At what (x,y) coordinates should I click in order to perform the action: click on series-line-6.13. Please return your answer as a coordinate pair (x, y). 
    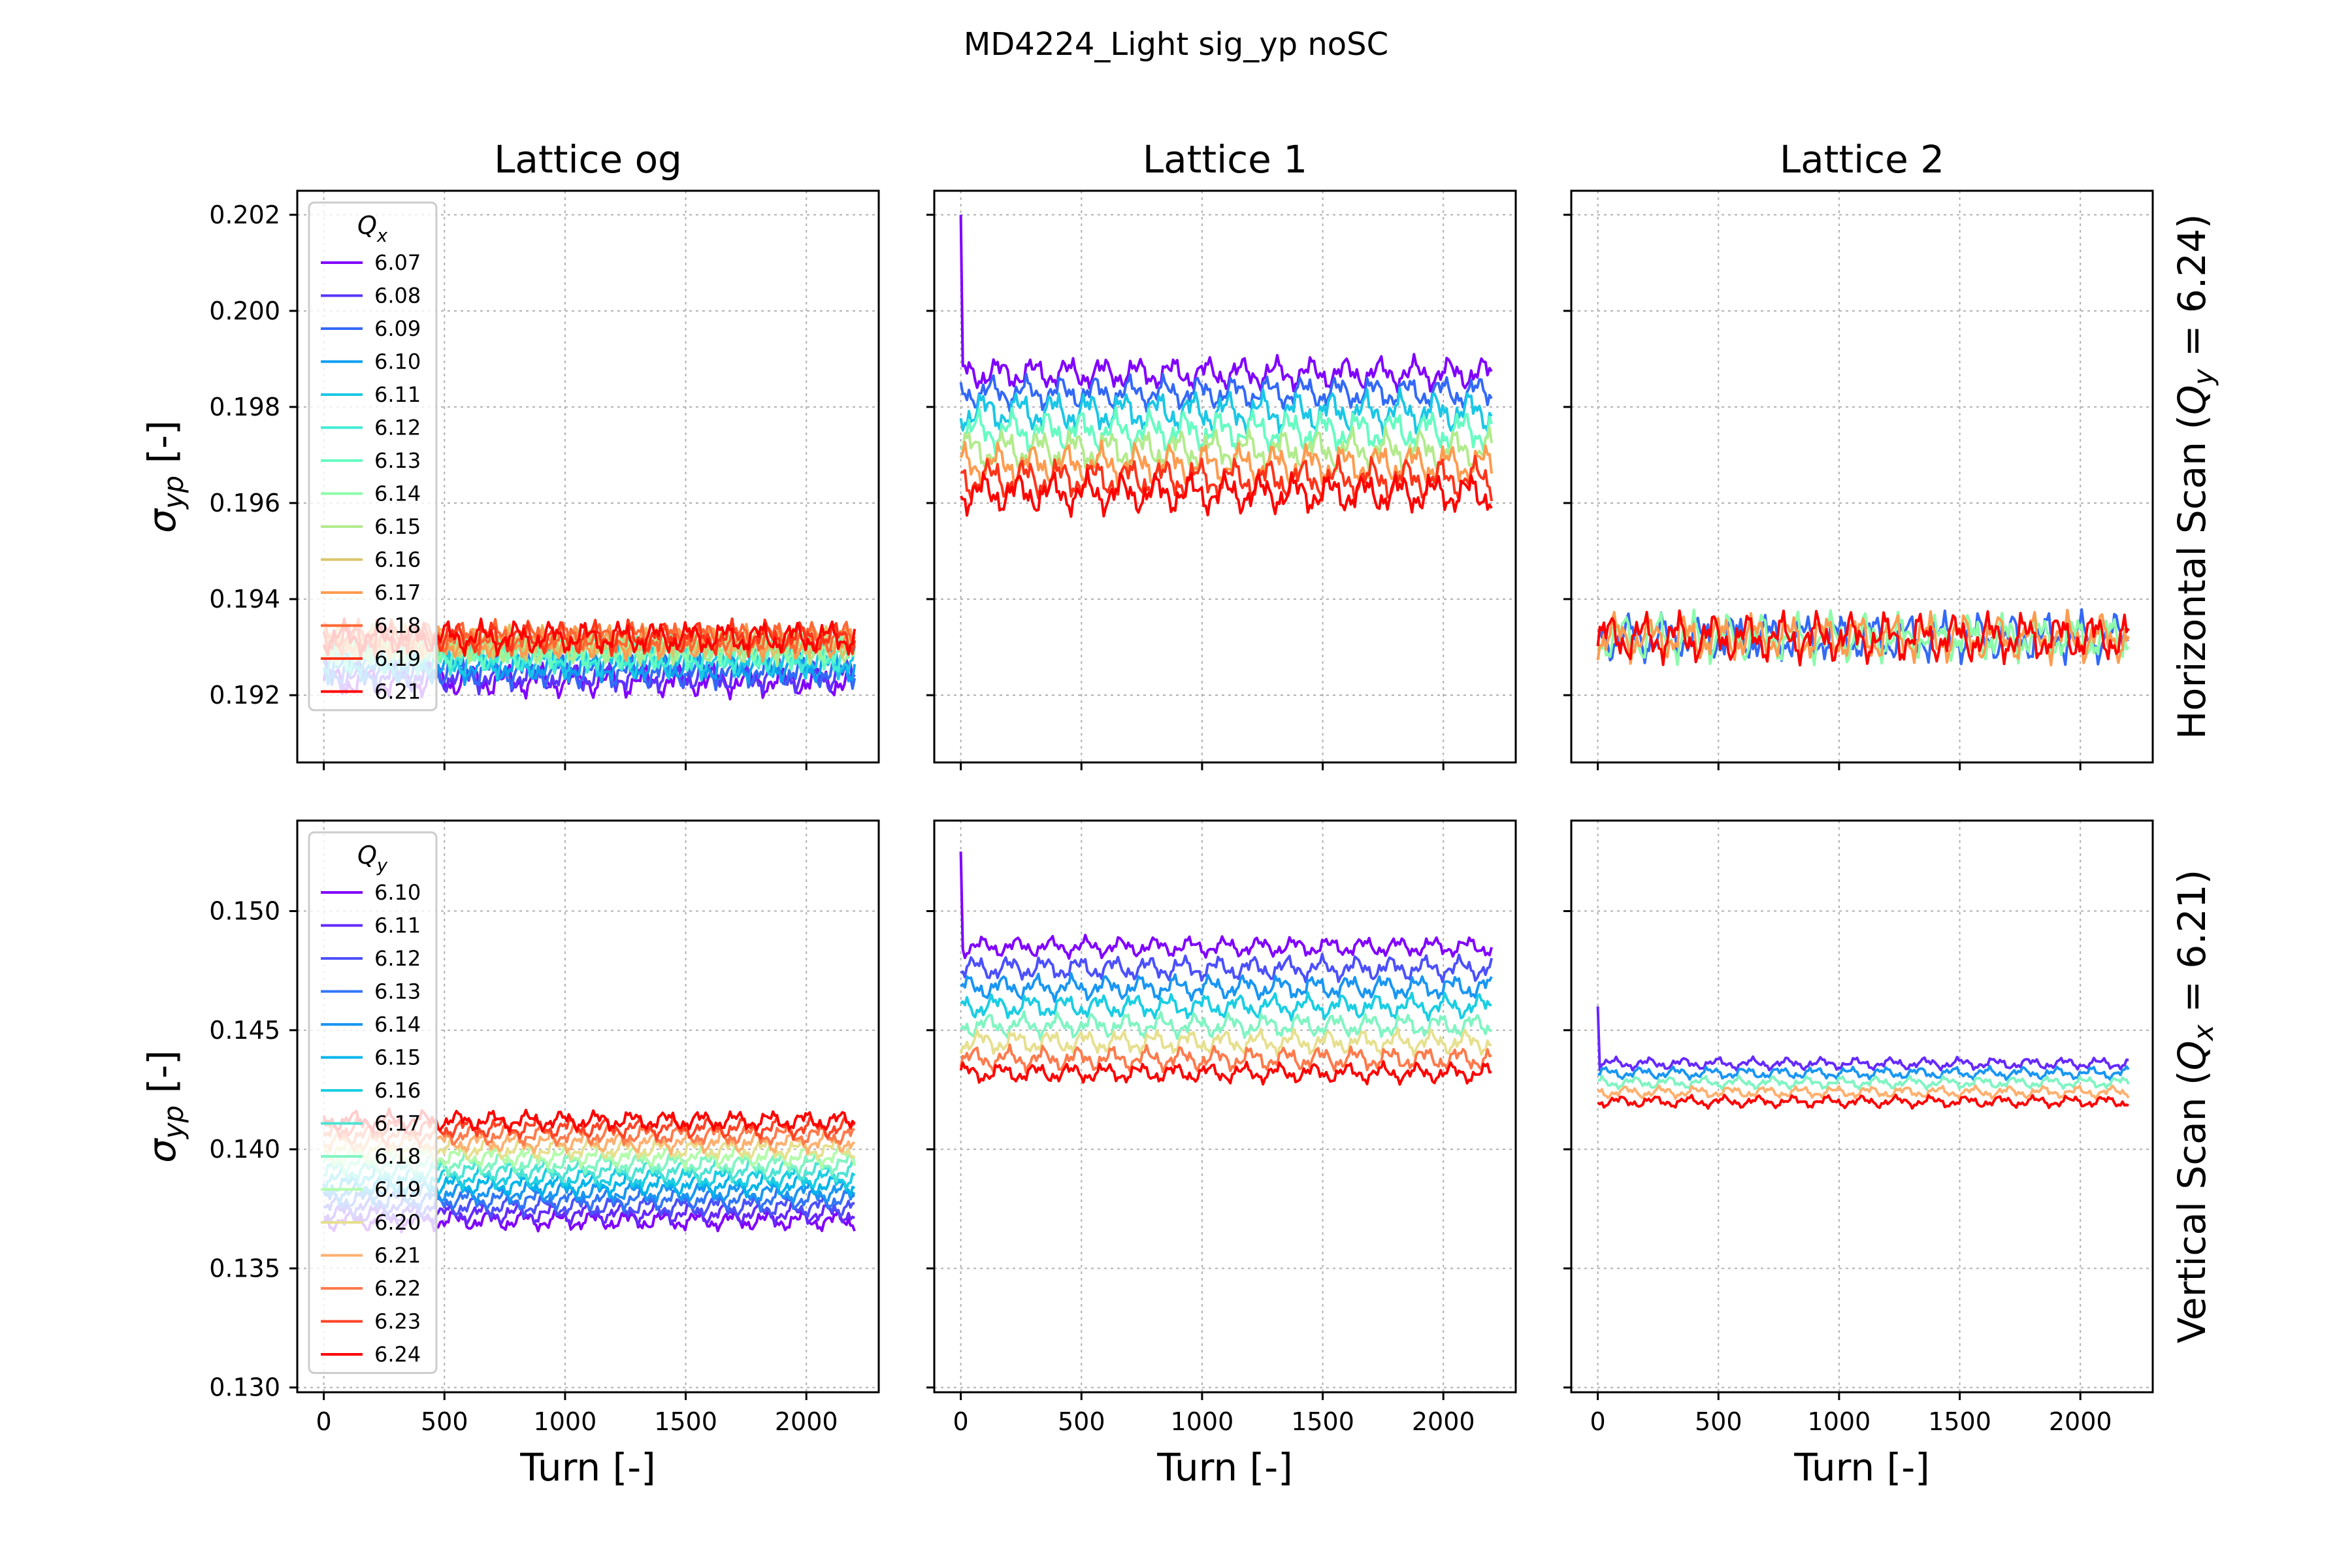
    Looking at the image, I should click on (1227, 431).